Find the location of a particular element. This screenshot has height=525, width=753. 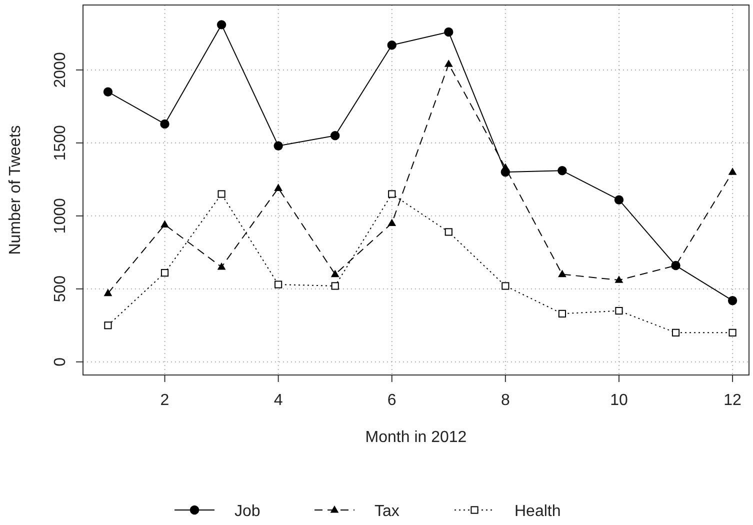

y-tick-label: 0 is located at coordinates (60, 361).